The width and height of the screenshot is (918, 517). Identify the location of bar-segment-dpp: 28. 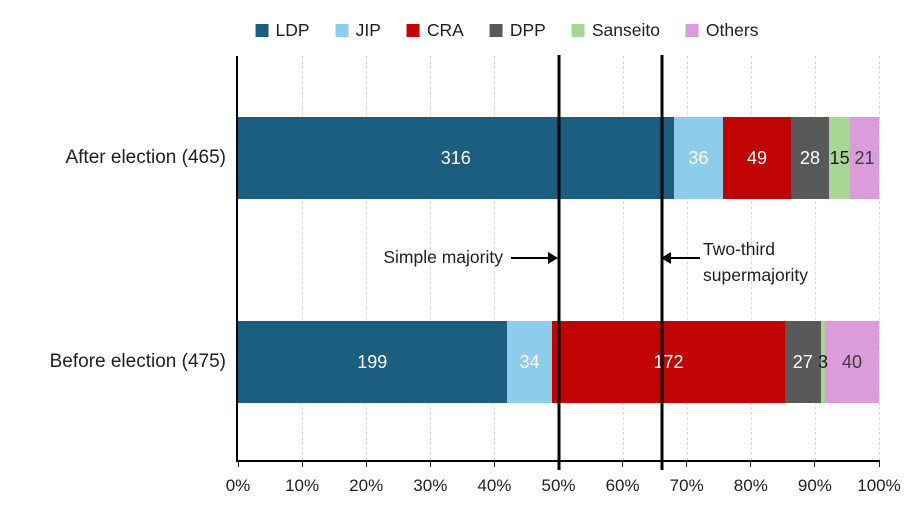
(810, 158).